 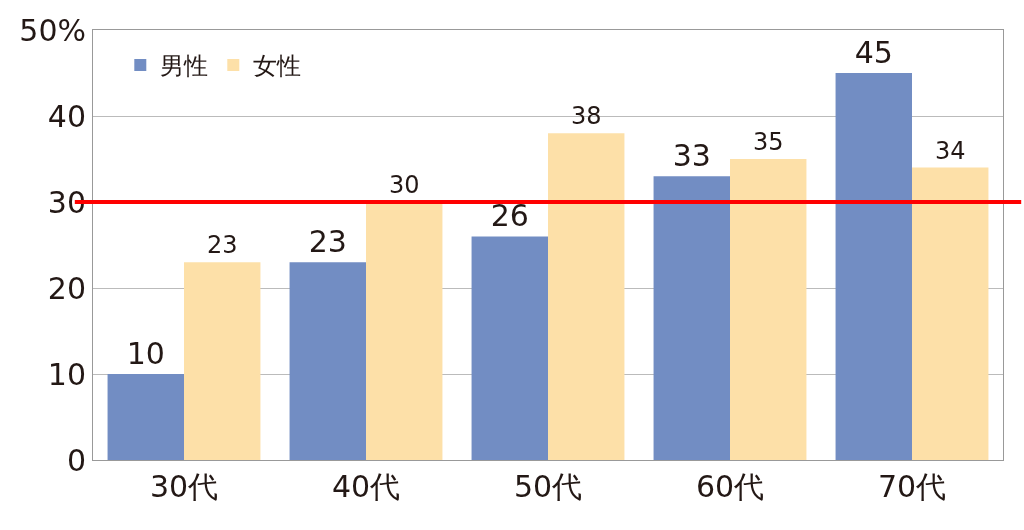 What do you see at coordinates (76, 460) in the screenshot?
I see `y-tick-label: 0` at bounding box center [76, 460].